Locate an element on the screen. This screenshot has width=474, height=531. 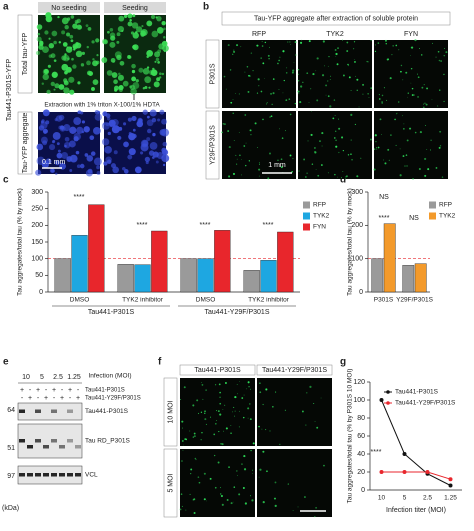
panel-label: g is located at coordinates (343, 362).